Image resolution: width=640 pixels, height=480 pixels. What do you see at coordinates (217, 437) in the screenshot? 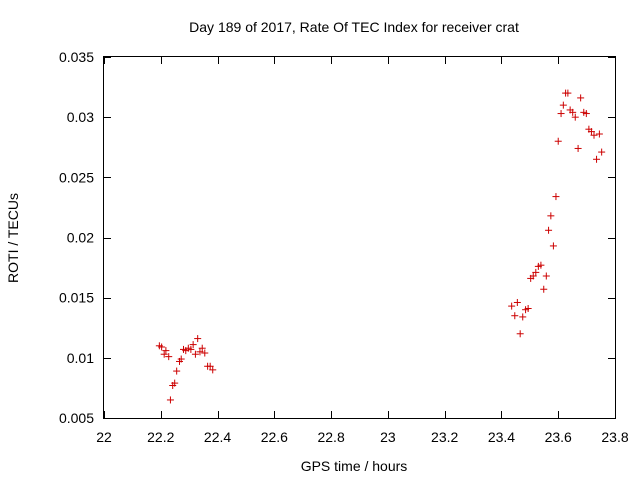
I see `x-tick-label: 22.4` at bounding box center [217, 437].